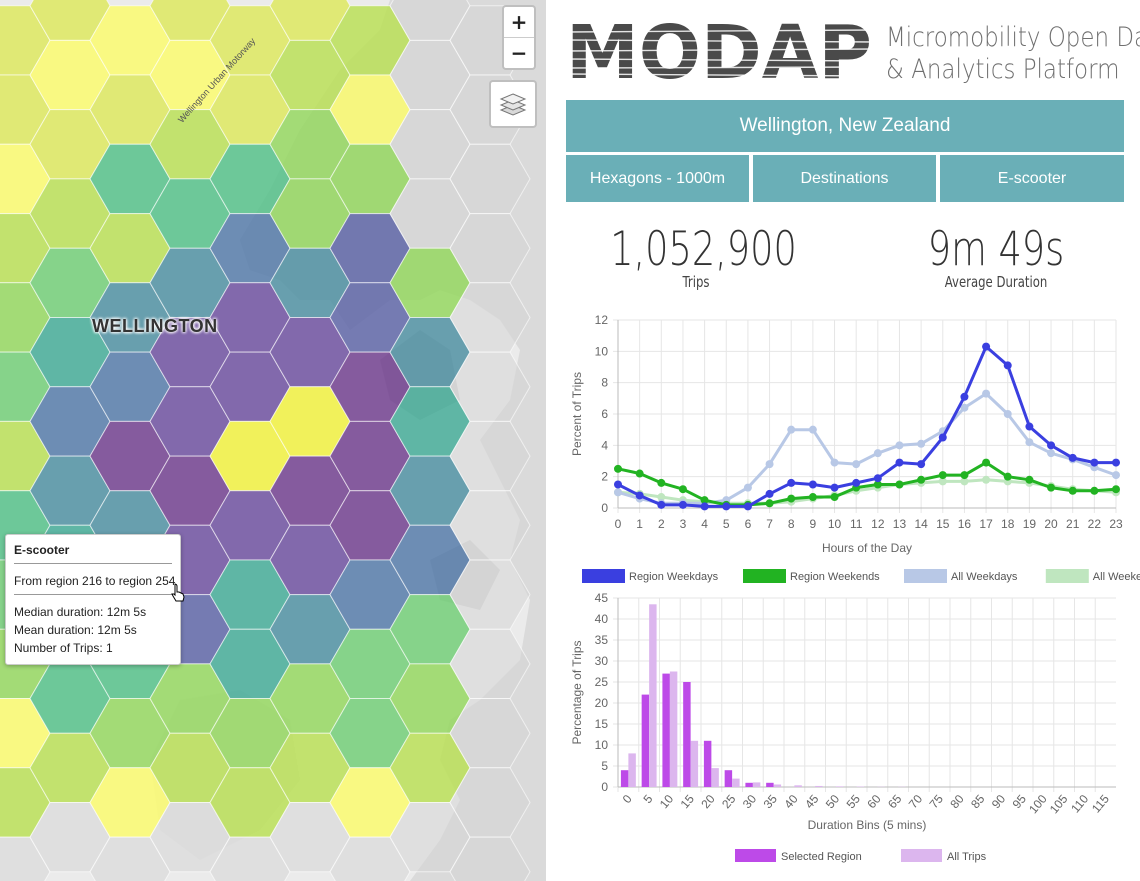  What do you see at coordinates (661, 524) in the screenshot?
I see `x-tick-label: 2` at bounding box center [661, 524].